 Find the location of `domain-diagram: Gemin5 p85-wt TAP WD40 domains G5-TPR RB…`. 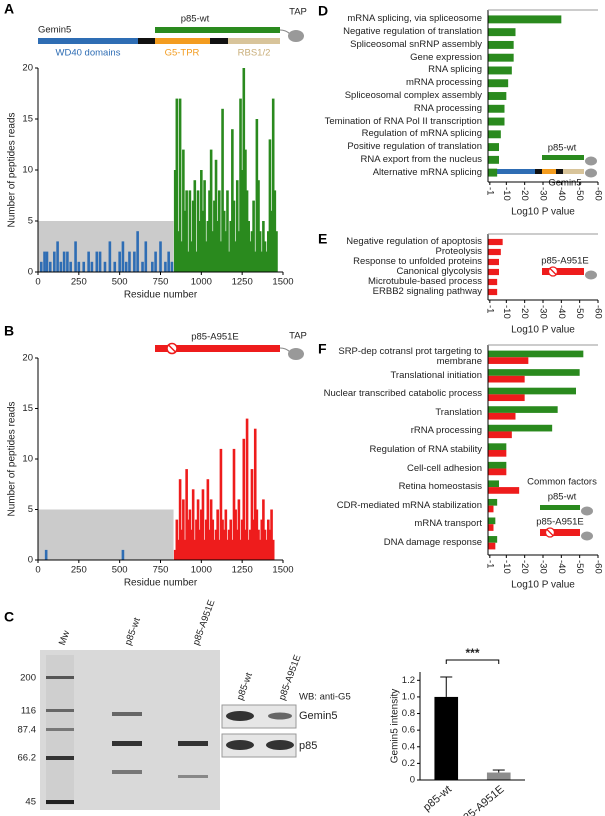

domain-diagram: Gemin5 p85-wt TAP WD40 domains G5-TPR RB… is located at coordinates (172, 33).